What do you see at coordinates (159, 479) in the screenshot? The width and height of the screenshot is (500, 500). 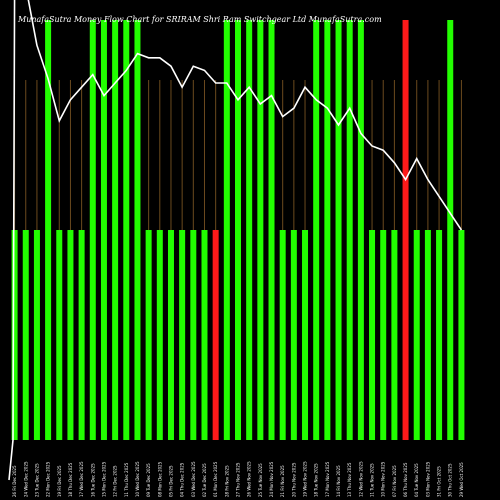 I see `x-tick-label: 08 Mon Dec 2025` at bounding box center [159, 479].